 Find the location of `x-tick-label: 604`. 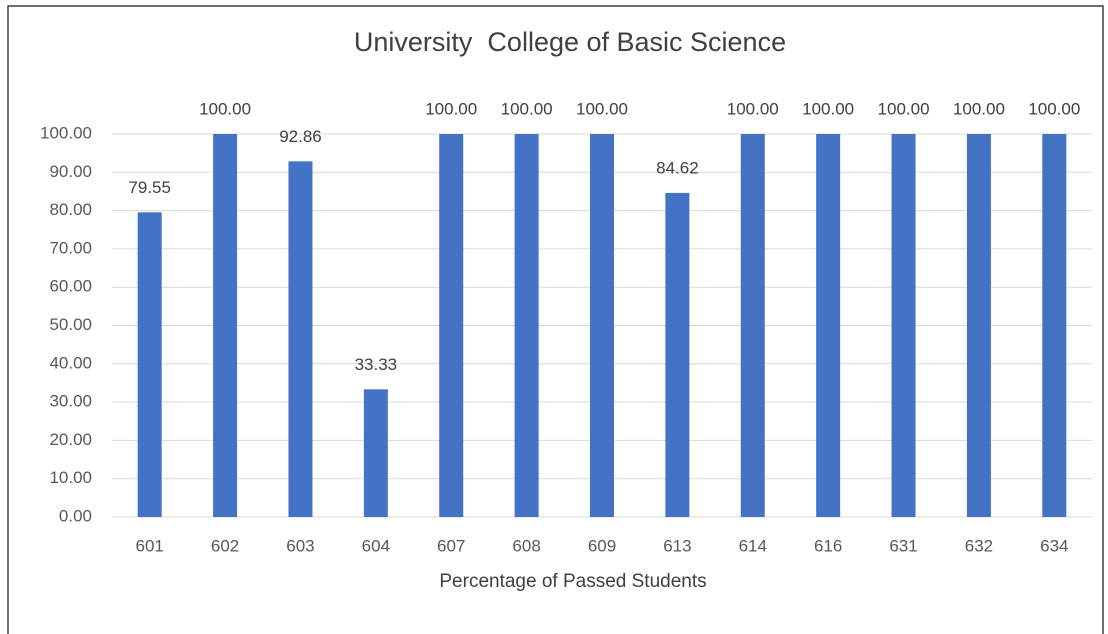

x-tick-label: 604 is located at coordinates (376, 545).